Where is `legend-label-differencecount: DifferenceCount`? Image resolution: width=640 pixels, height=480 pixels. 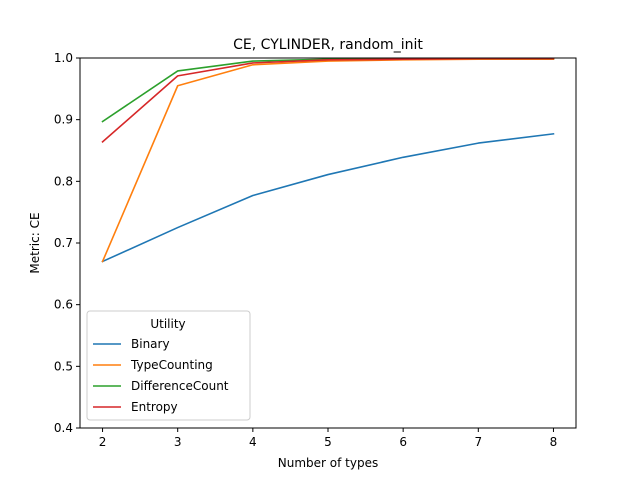 legend-label-differencecount: DifferenceCount is located at coordinates (180, 386).